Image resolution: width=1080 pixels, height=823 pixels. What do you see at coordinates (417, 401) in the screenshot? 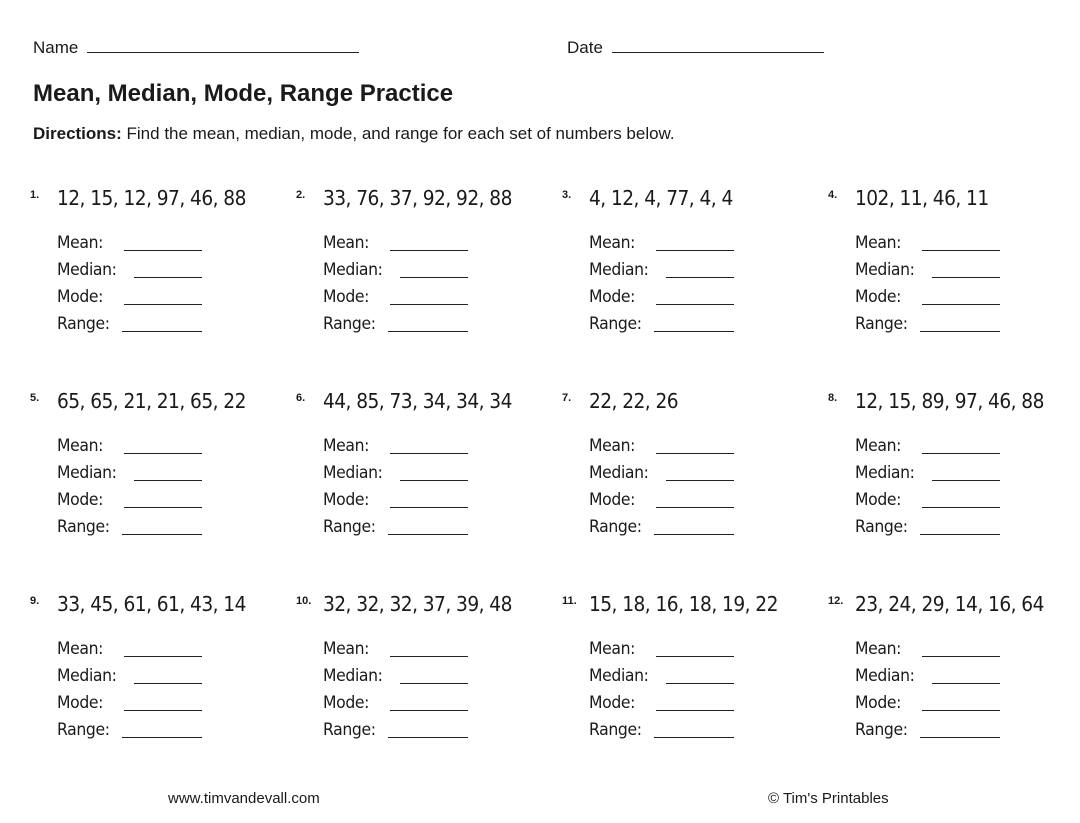
I see `number-set: 44, 85, 73, 34, 34, 34` at bounding box center [417, 401].